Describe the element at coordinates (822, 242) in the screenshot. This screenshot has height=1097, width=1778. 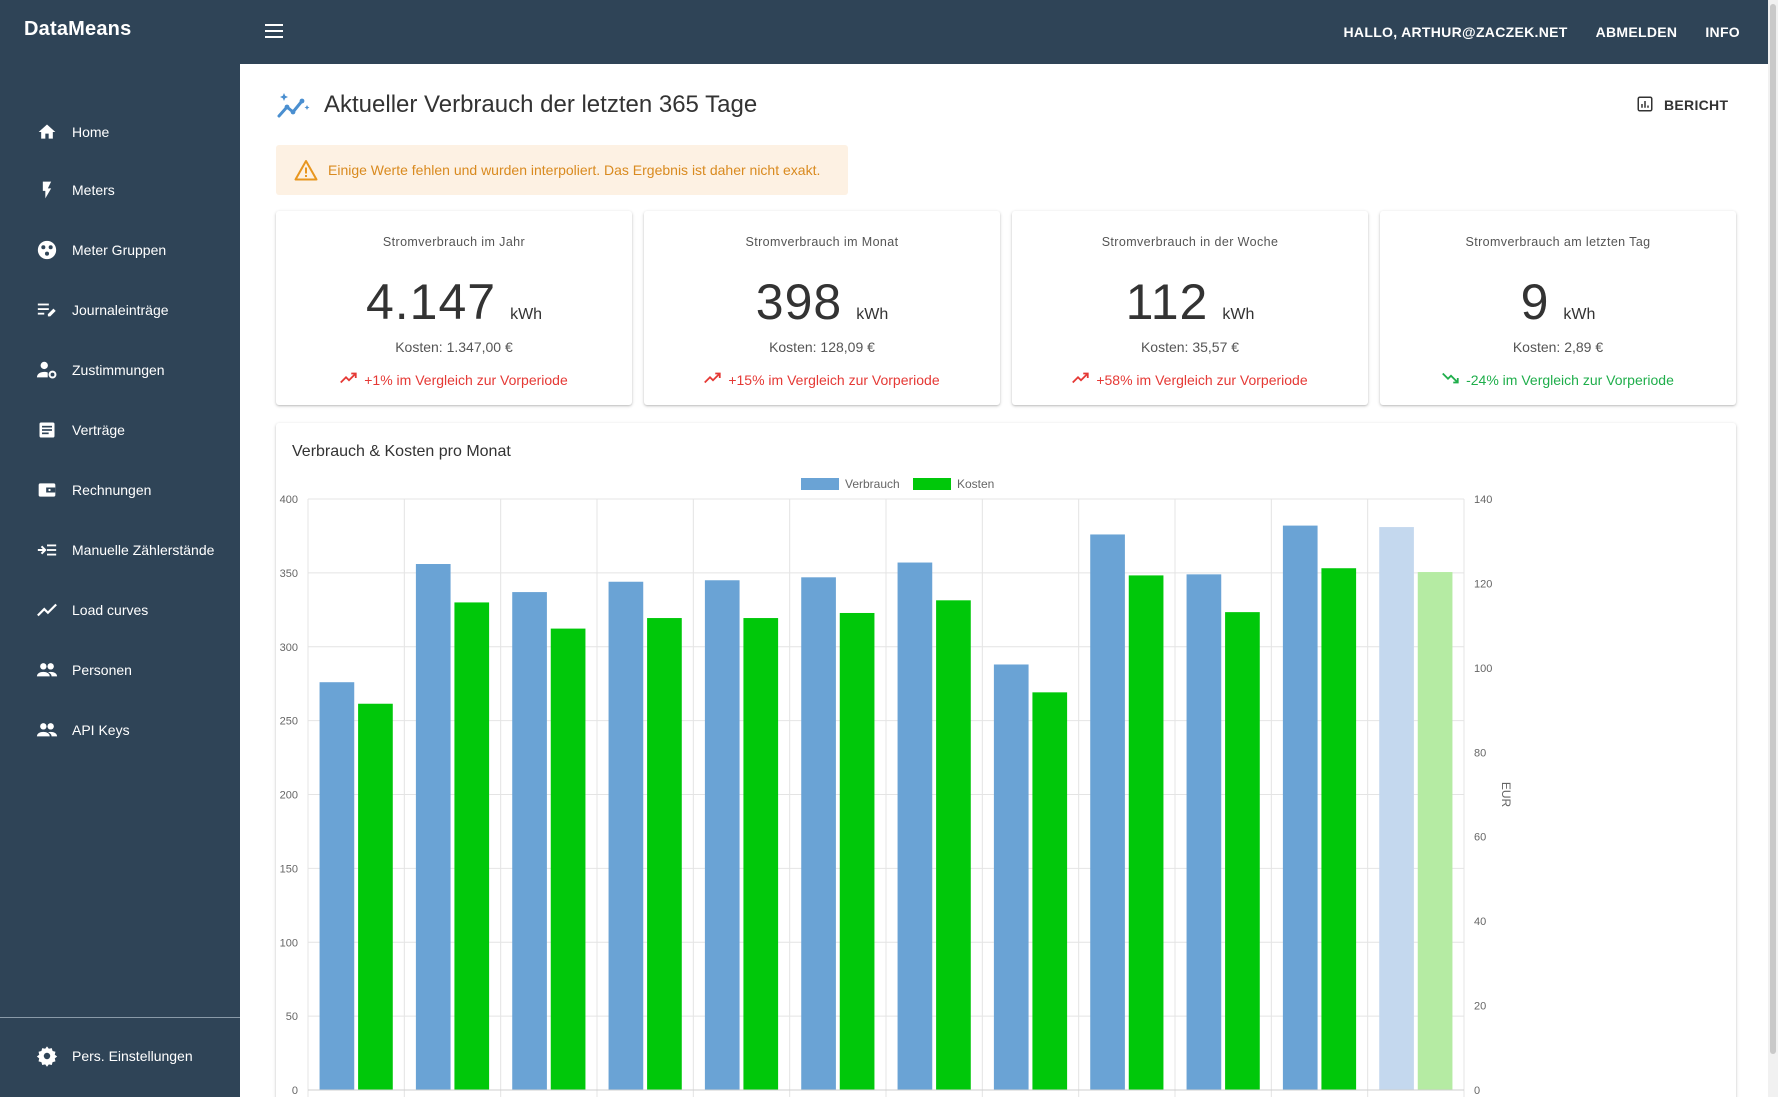
I see `kpi-card-title: Stromverbrauch im Monat` at that location.